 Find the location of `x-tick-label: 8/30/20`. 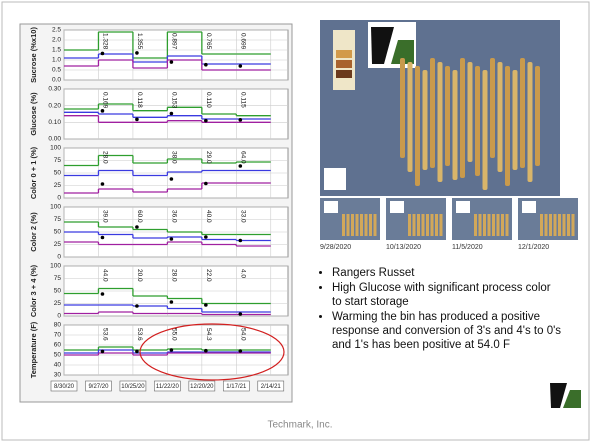

x-tick-label: 8/30/20 is located at coordinates (64, 387).